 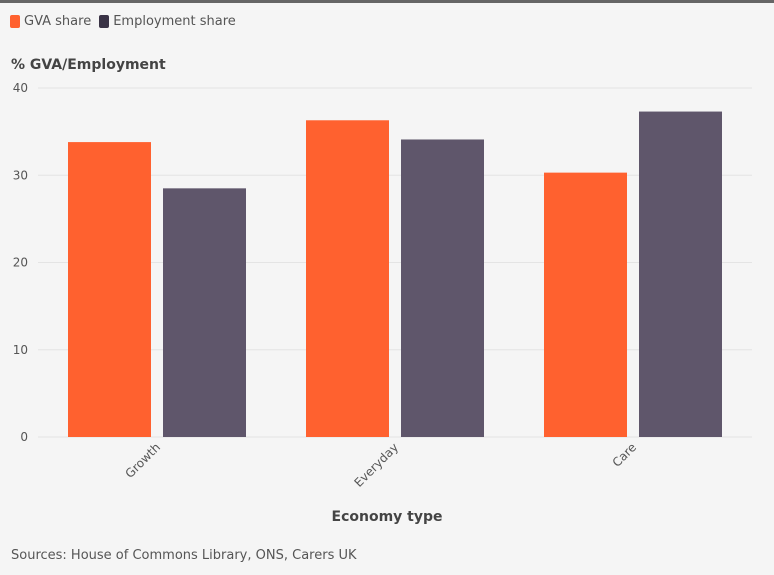 What do you see at coordinates (143, 460) in the screenshot?
I see `x-tick-label: Growth` at bounding box center [143, 460].